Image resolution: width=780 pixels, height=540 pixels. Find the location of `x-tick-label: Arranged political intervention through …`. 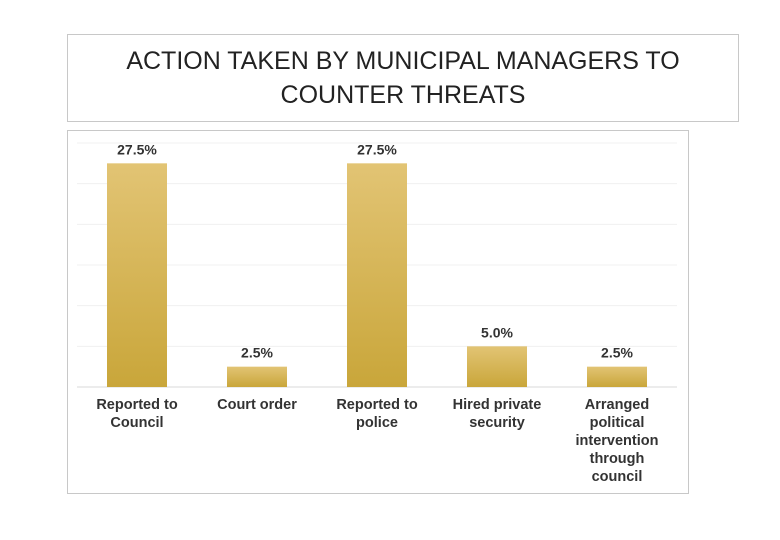

x-tick-label: Arranged political intervention through … is located at coordinates (617, 441).